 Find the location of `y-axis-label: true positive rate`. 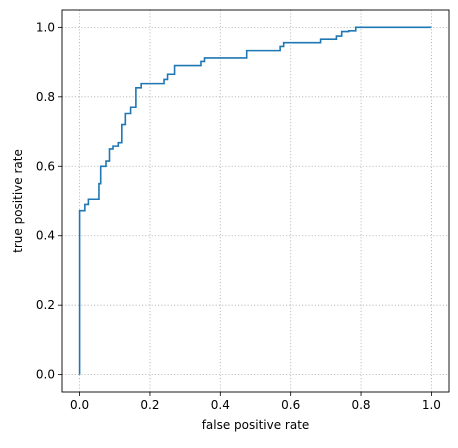

y-axis-label: true positive rate is located at coordinates (18, 201).